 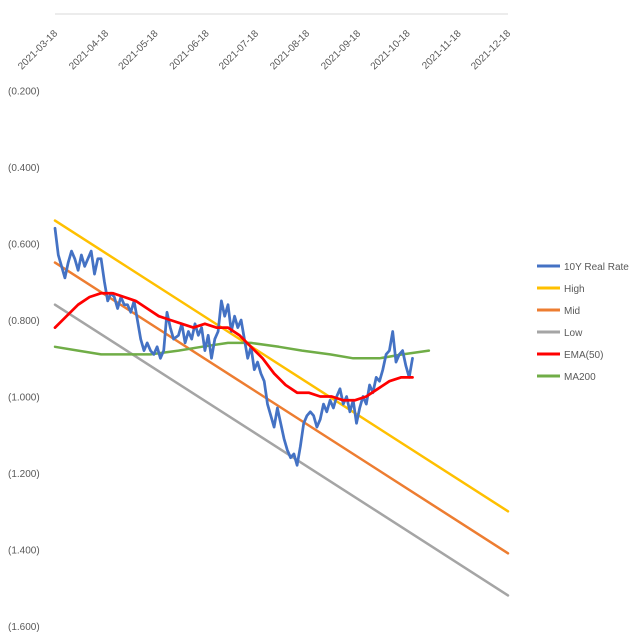 What do you see at coordinates (239, 50) in the screenshot?
I see `x-tick-label: 2021-07-18` at bounding box center [239, 50].